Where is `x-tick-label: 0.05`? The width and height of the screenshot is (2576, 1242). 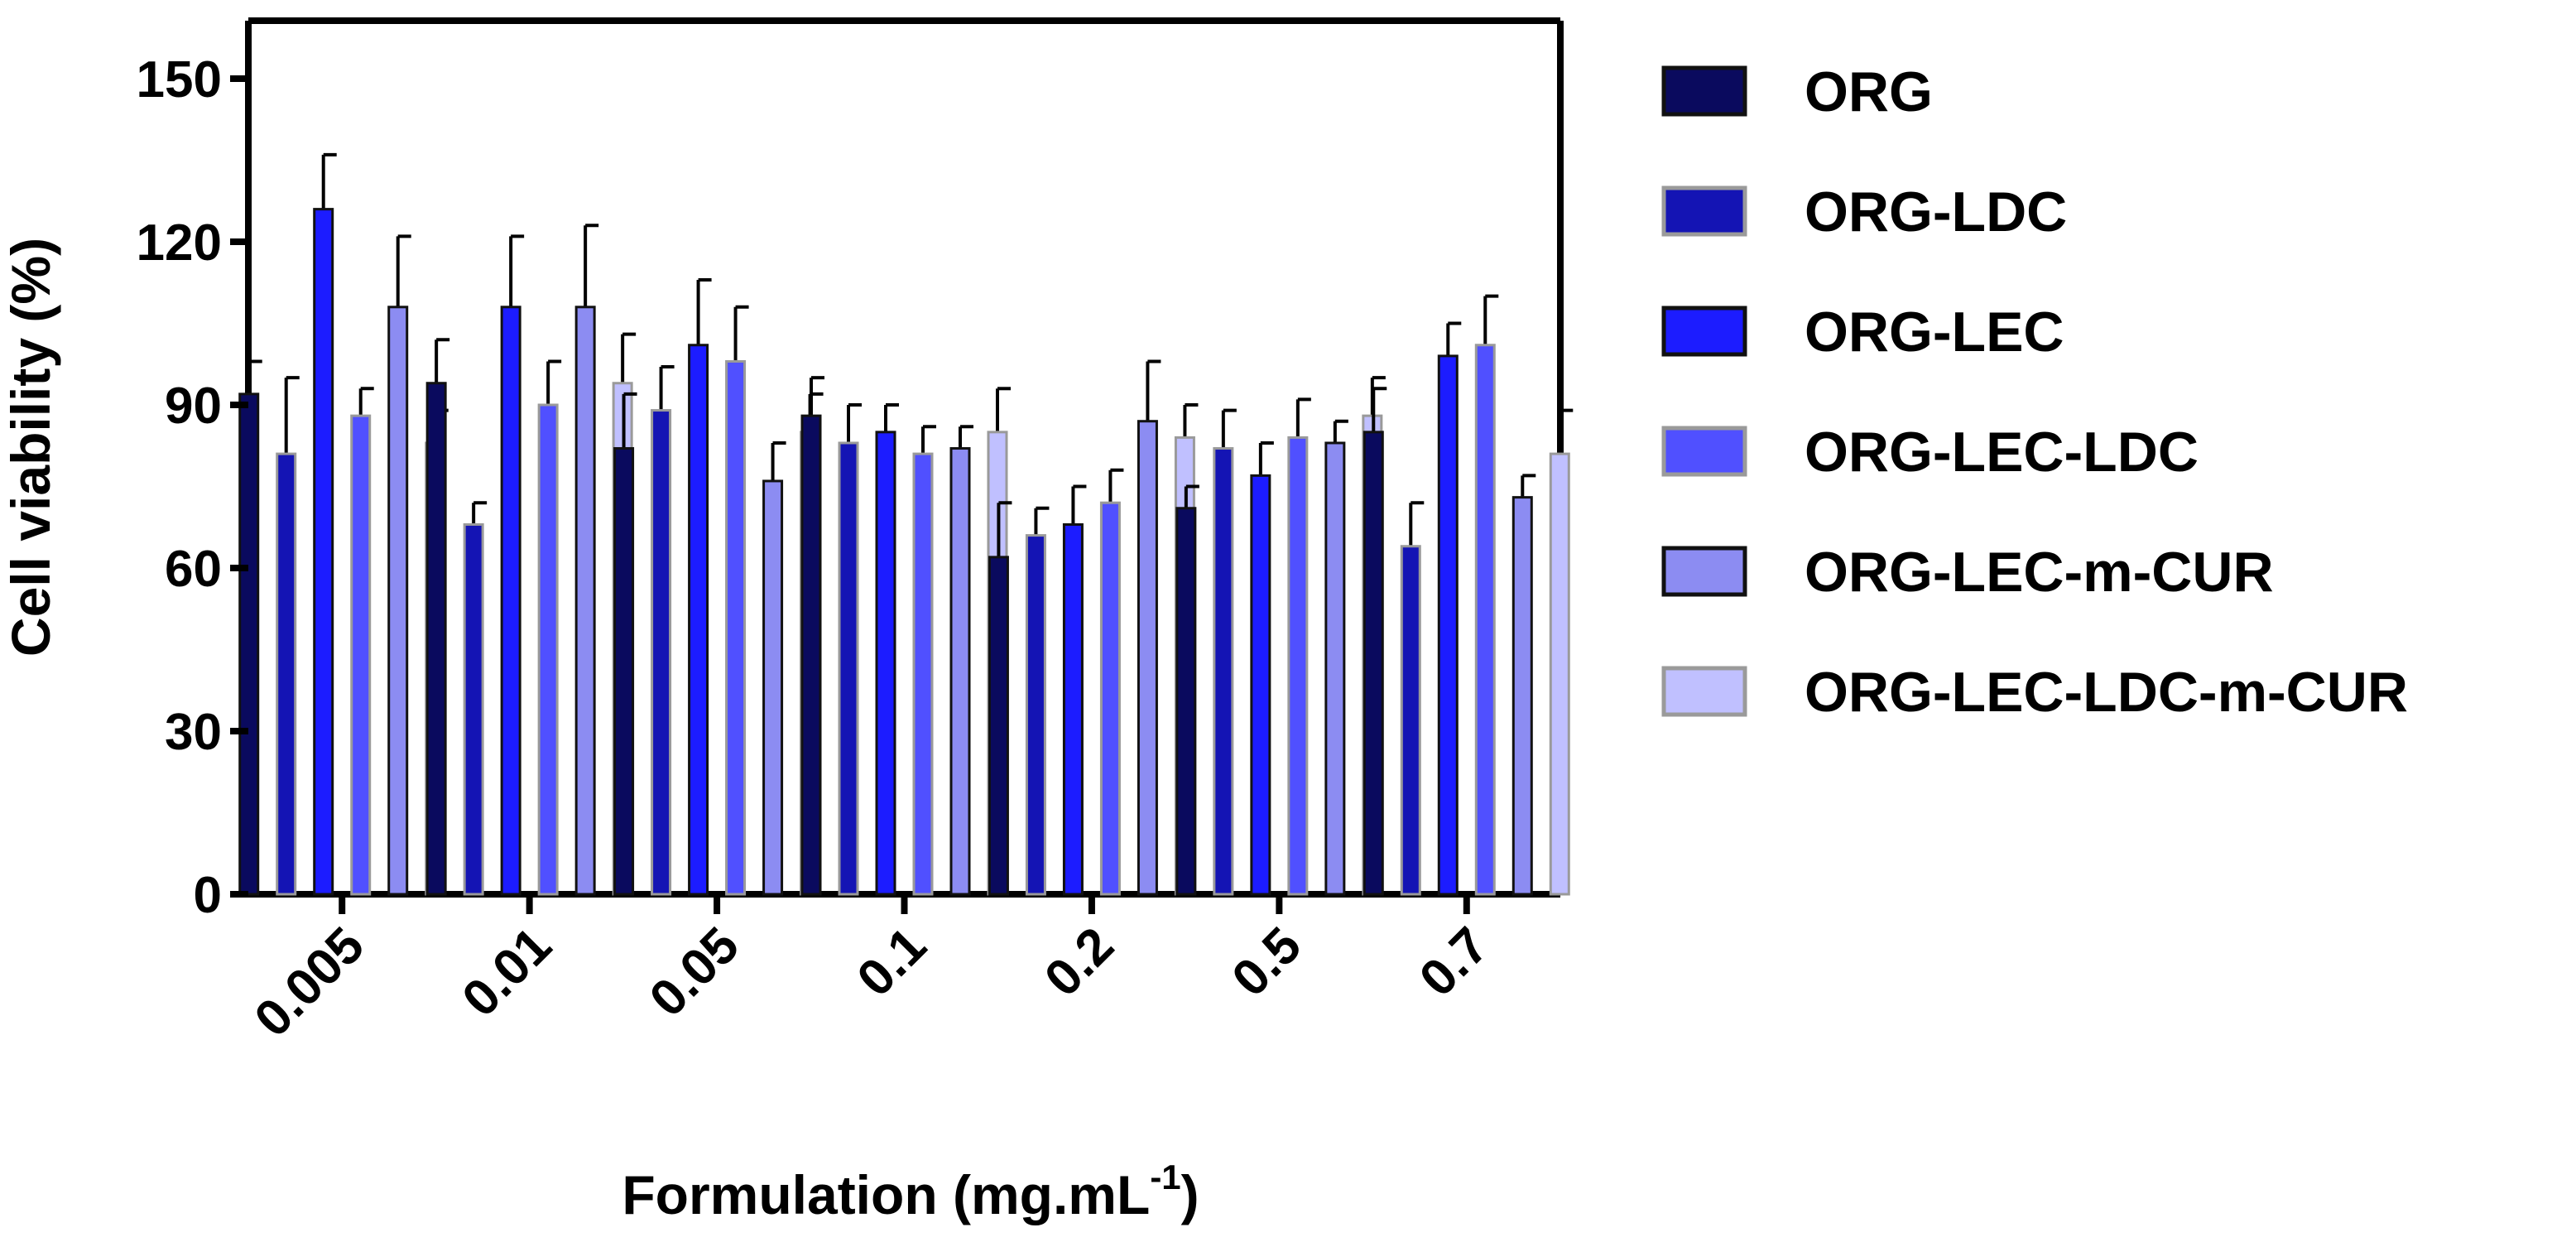 x-tick-label: 0.05 is located at coordinates (694, 972).